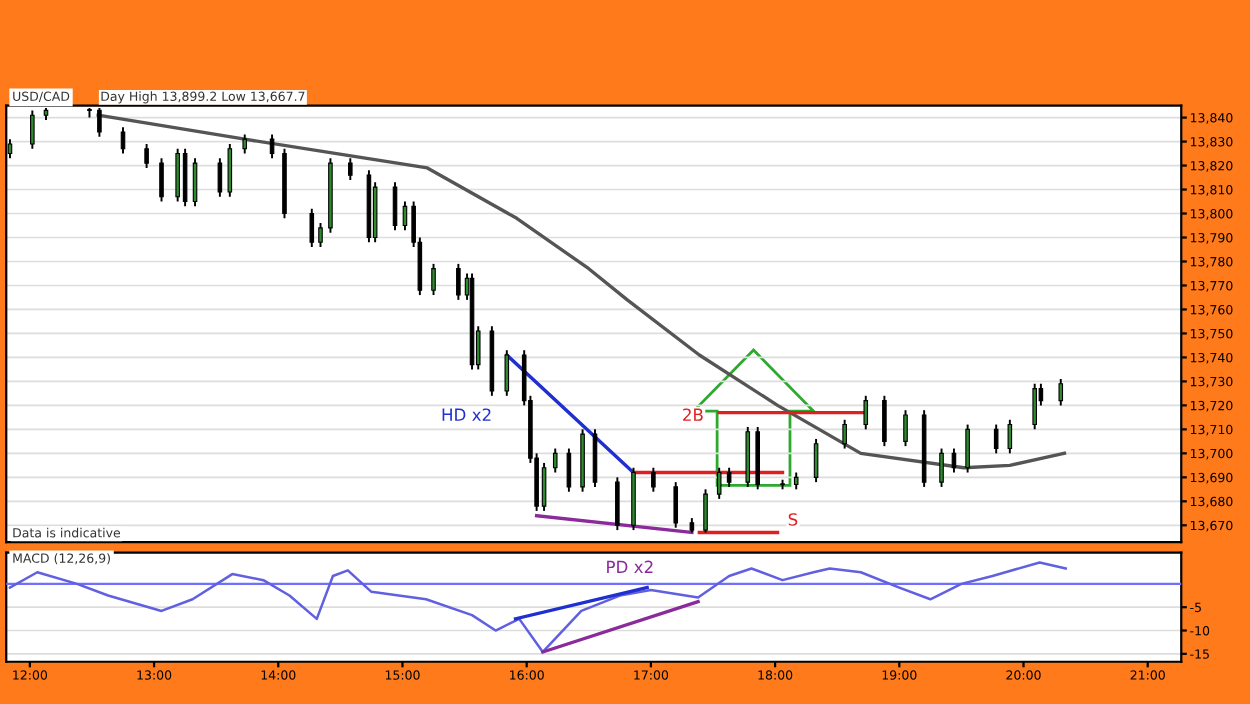  I want to click on annotation: 2B, so click(693, 414).